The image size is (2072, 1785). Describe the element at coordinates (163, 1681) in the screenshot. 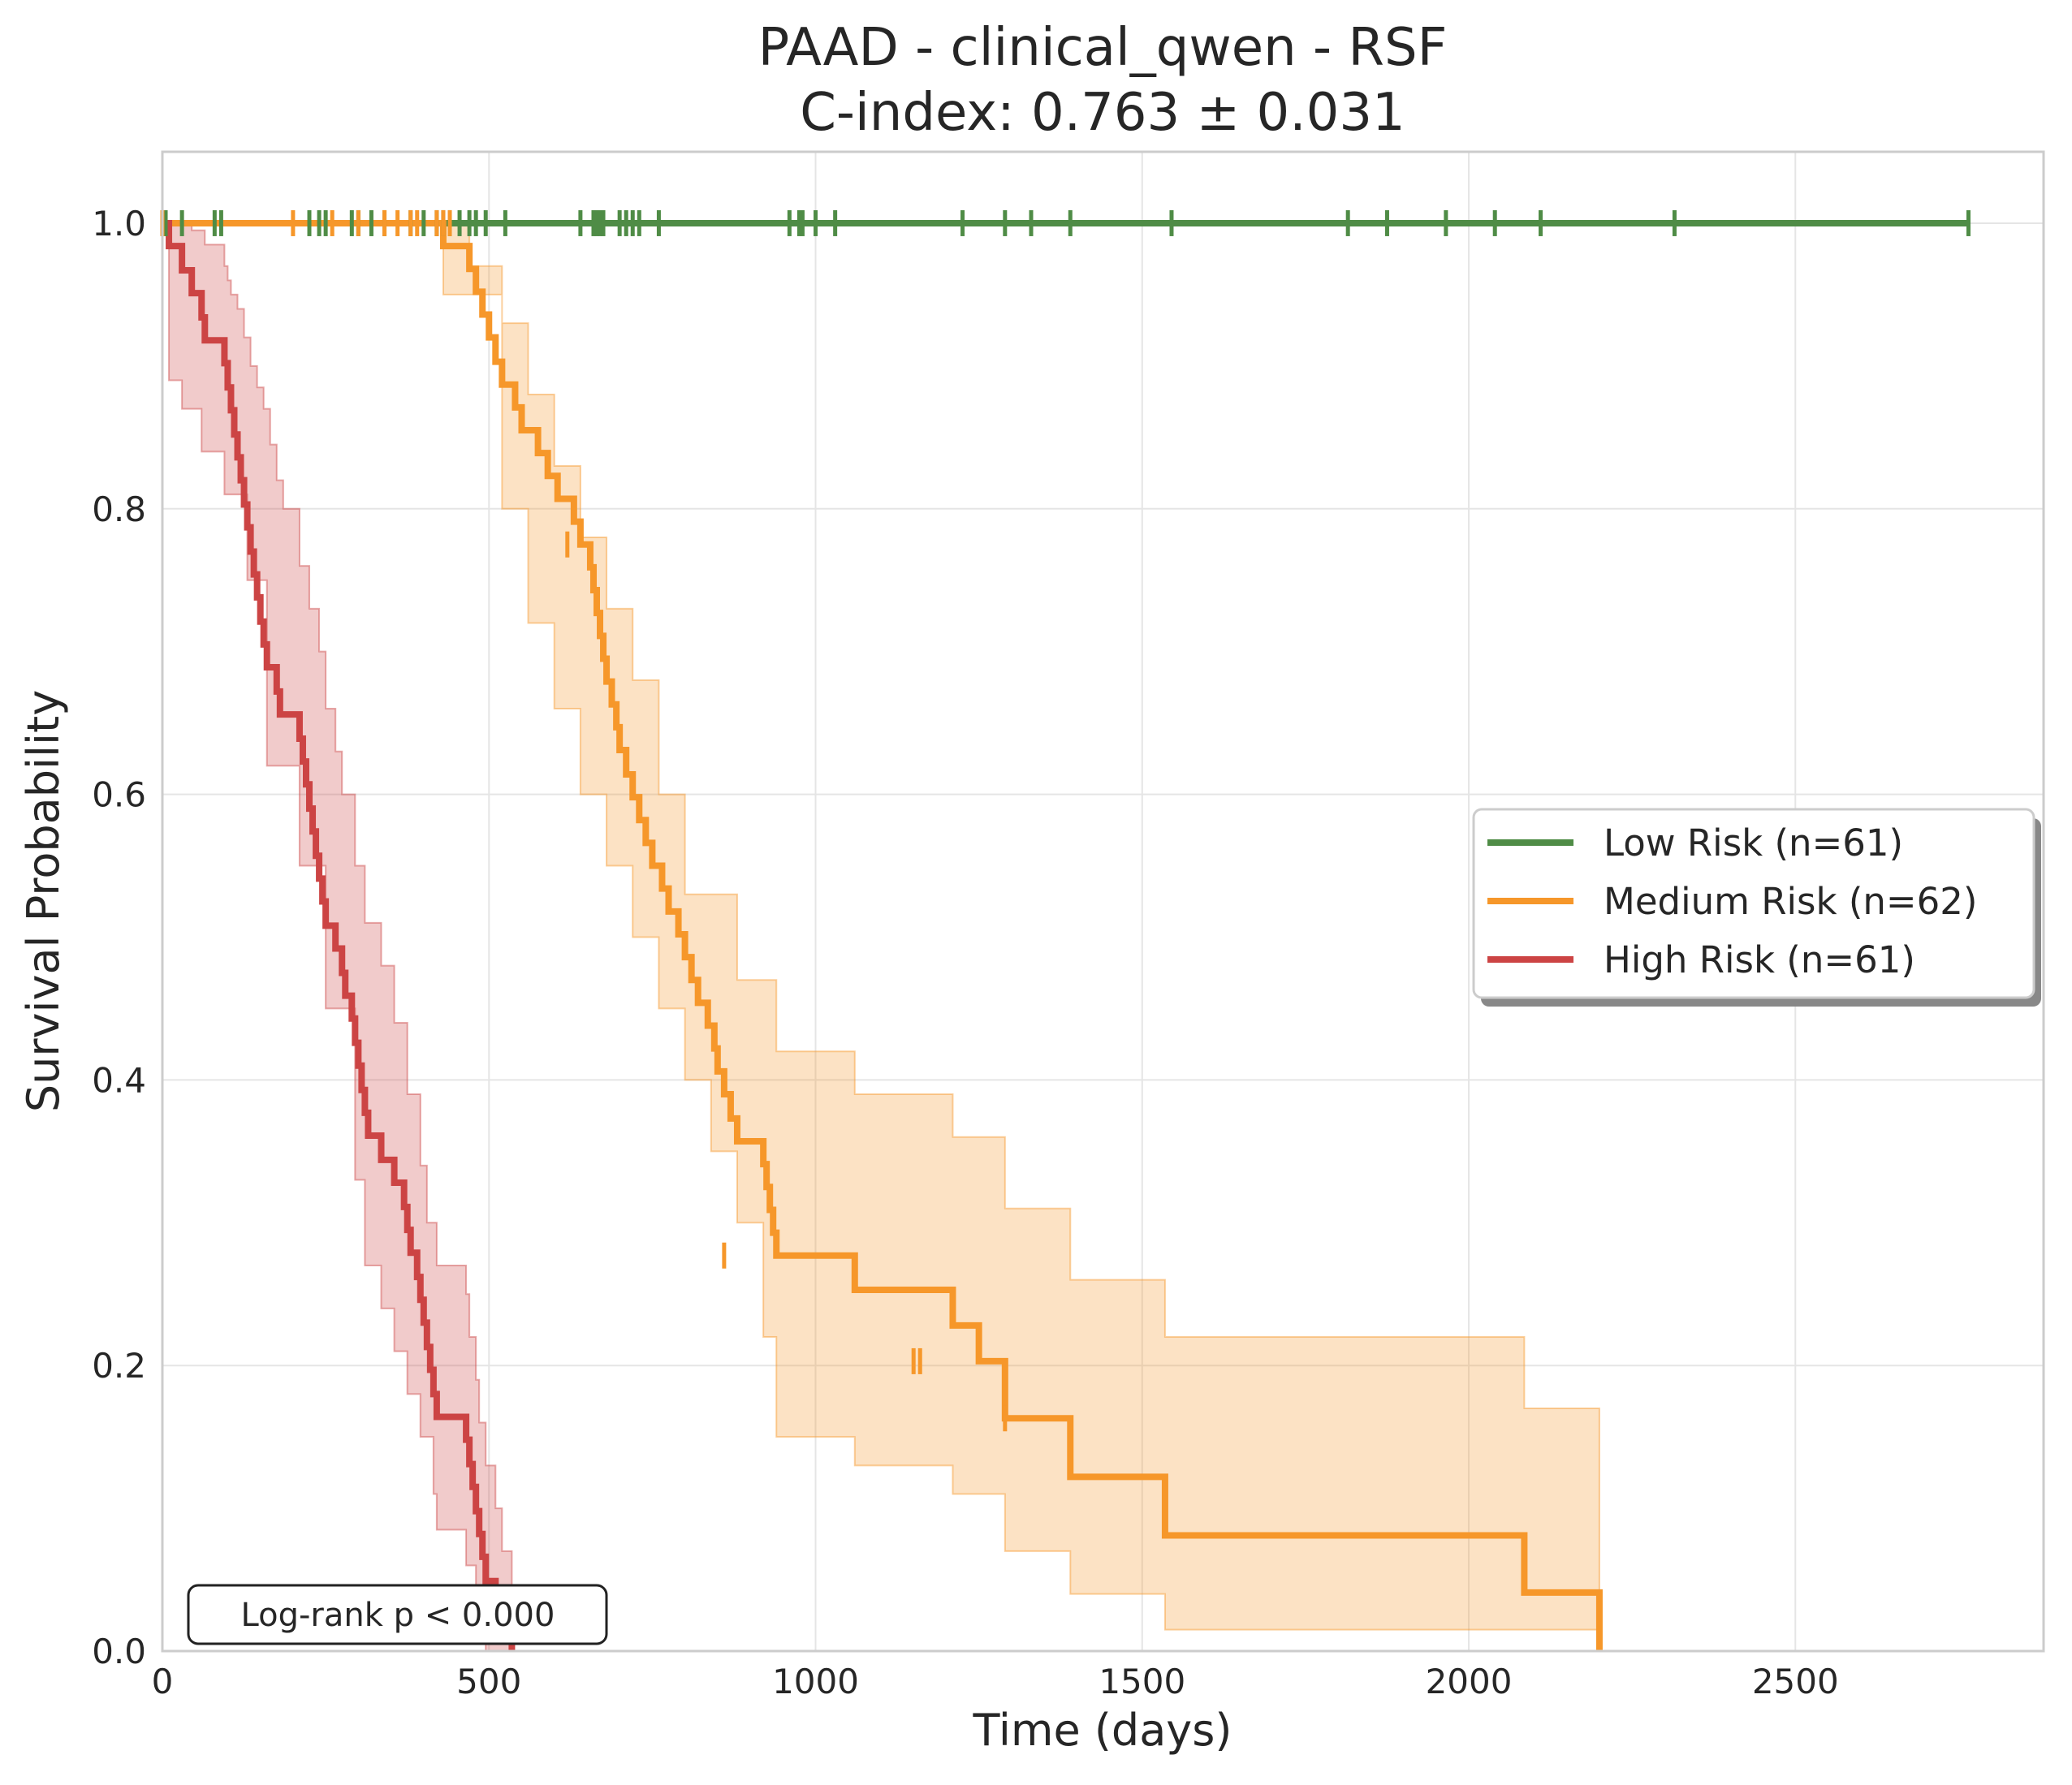

I see `x-tick-label: 0` at that location.